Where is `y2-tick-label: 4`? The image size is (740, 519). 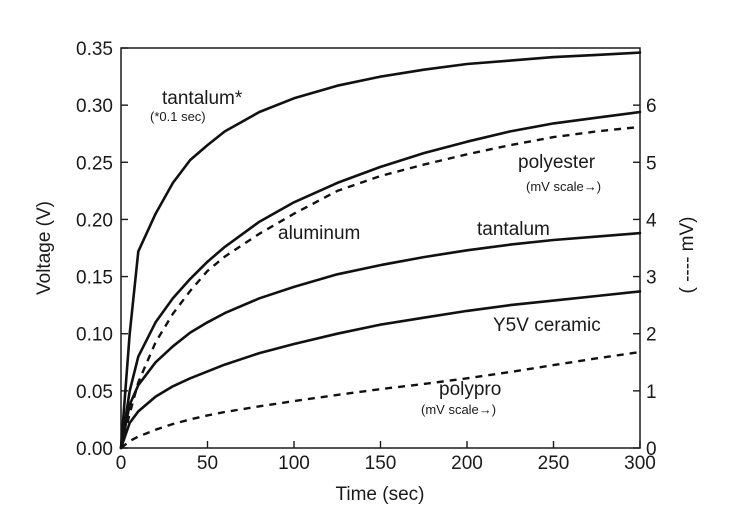
y2-tick-label: 4 is located at coordinates (651, 220).